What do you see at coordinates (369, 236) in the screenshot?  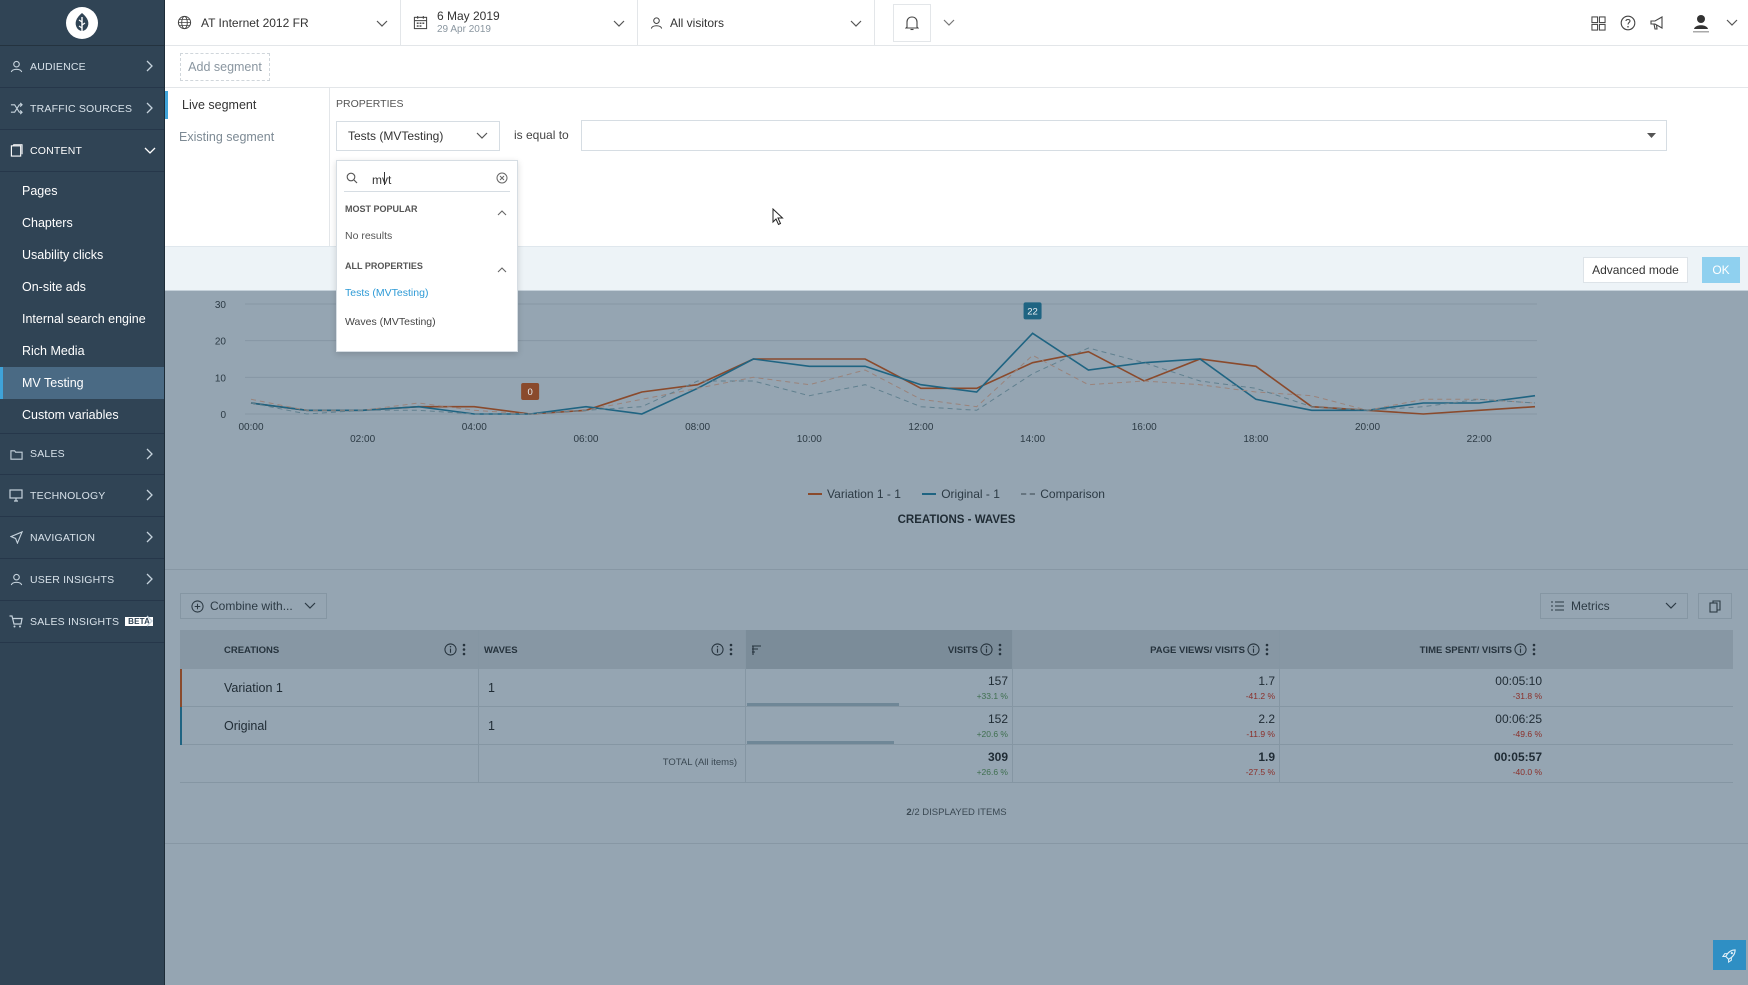 I see `no-results-text: No results` at bounding box center [369, 236].